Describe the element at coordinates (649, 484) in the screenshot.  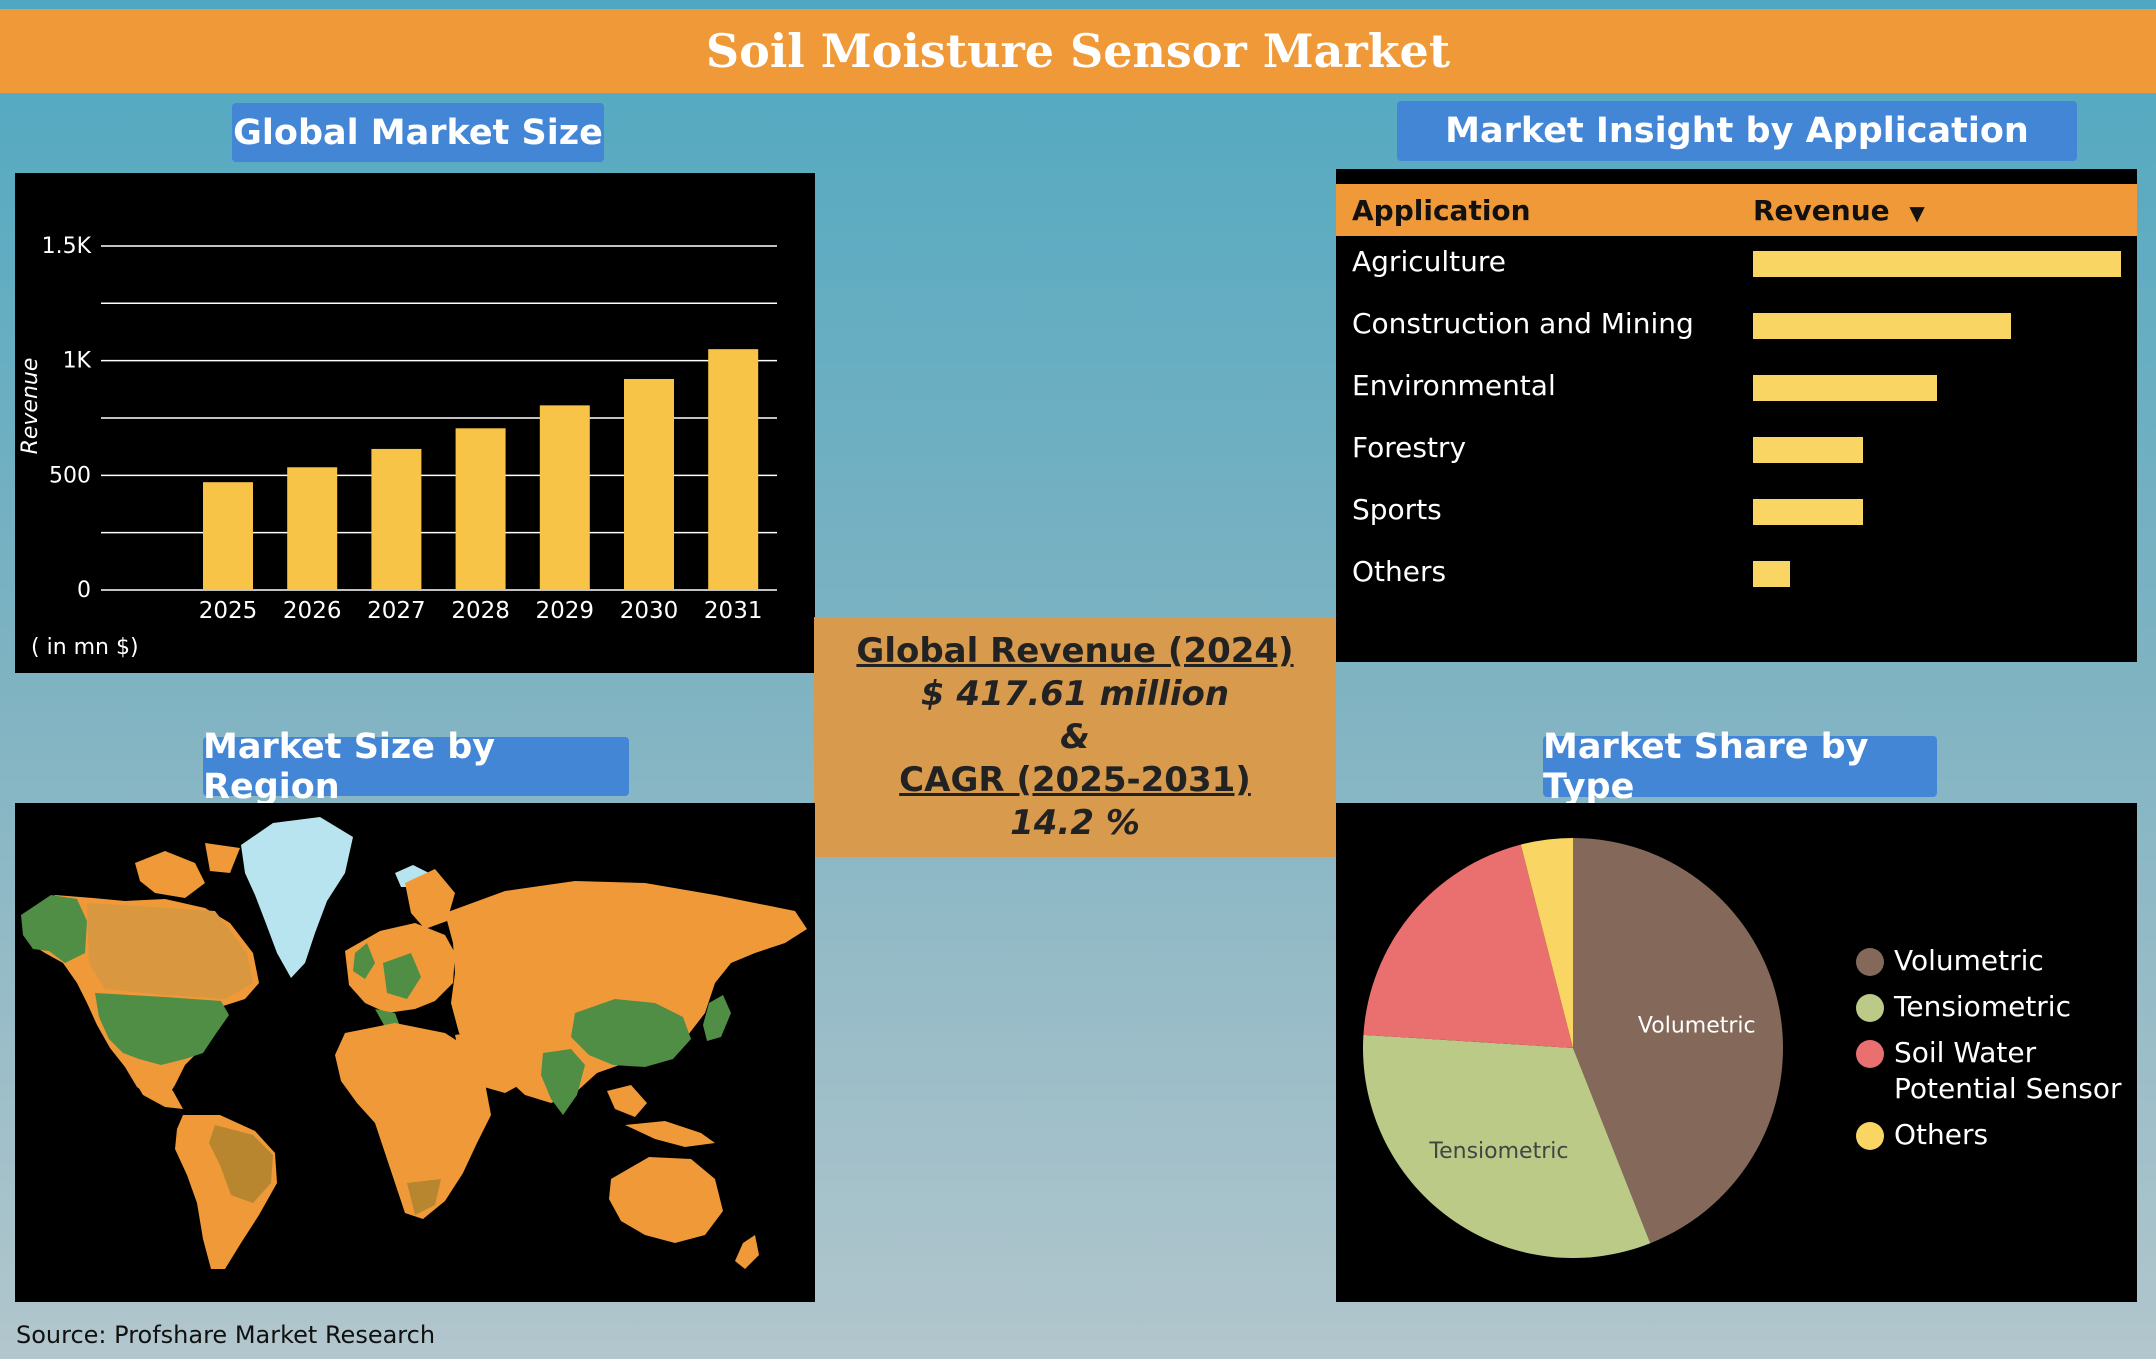
I see `bar-2030` at that location.